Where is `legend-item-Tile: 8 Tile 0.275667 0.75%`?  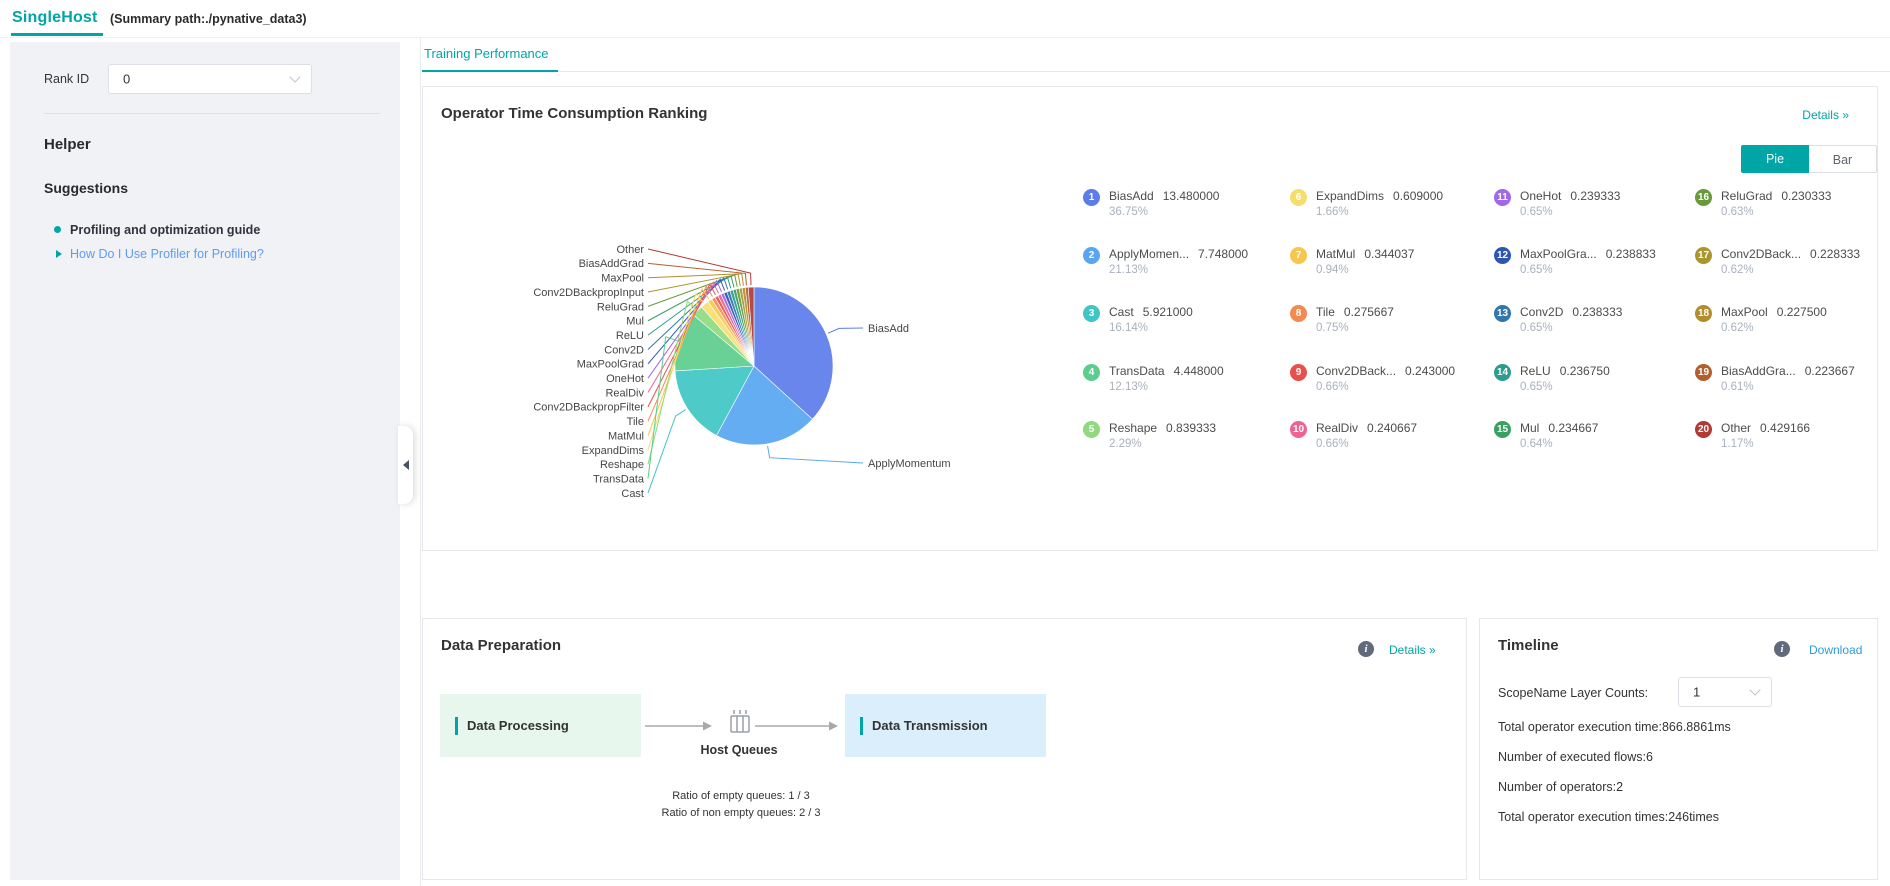 legend-item-Tile: 8 Tile 0.275667 0.75% is located at coordinates (1342, 319).